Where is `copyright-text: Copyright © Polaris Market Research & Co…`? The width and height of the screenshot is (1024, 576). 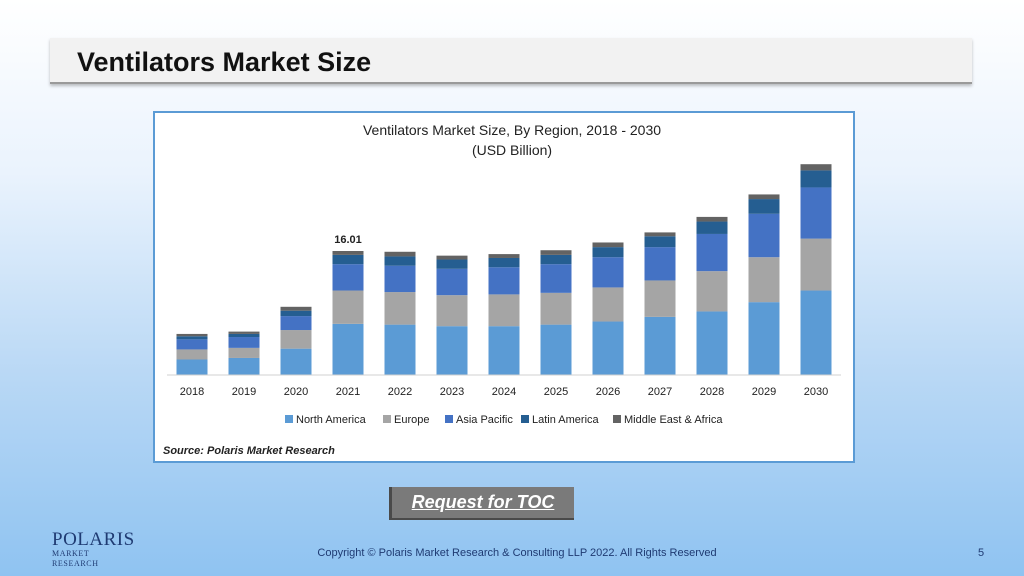
copyright-text: Copyright © Polaris Market Research & Co… is located at coordinates (517, 553).